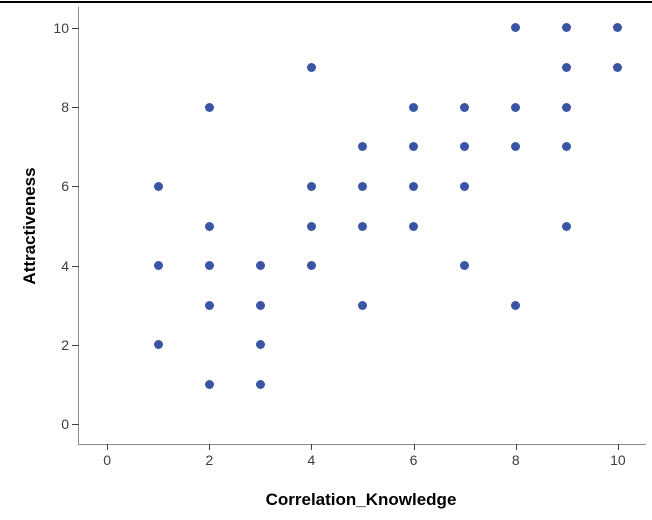 The image size is (652, 520). I want to click on y-tick-label: 2, so click(65, 344).